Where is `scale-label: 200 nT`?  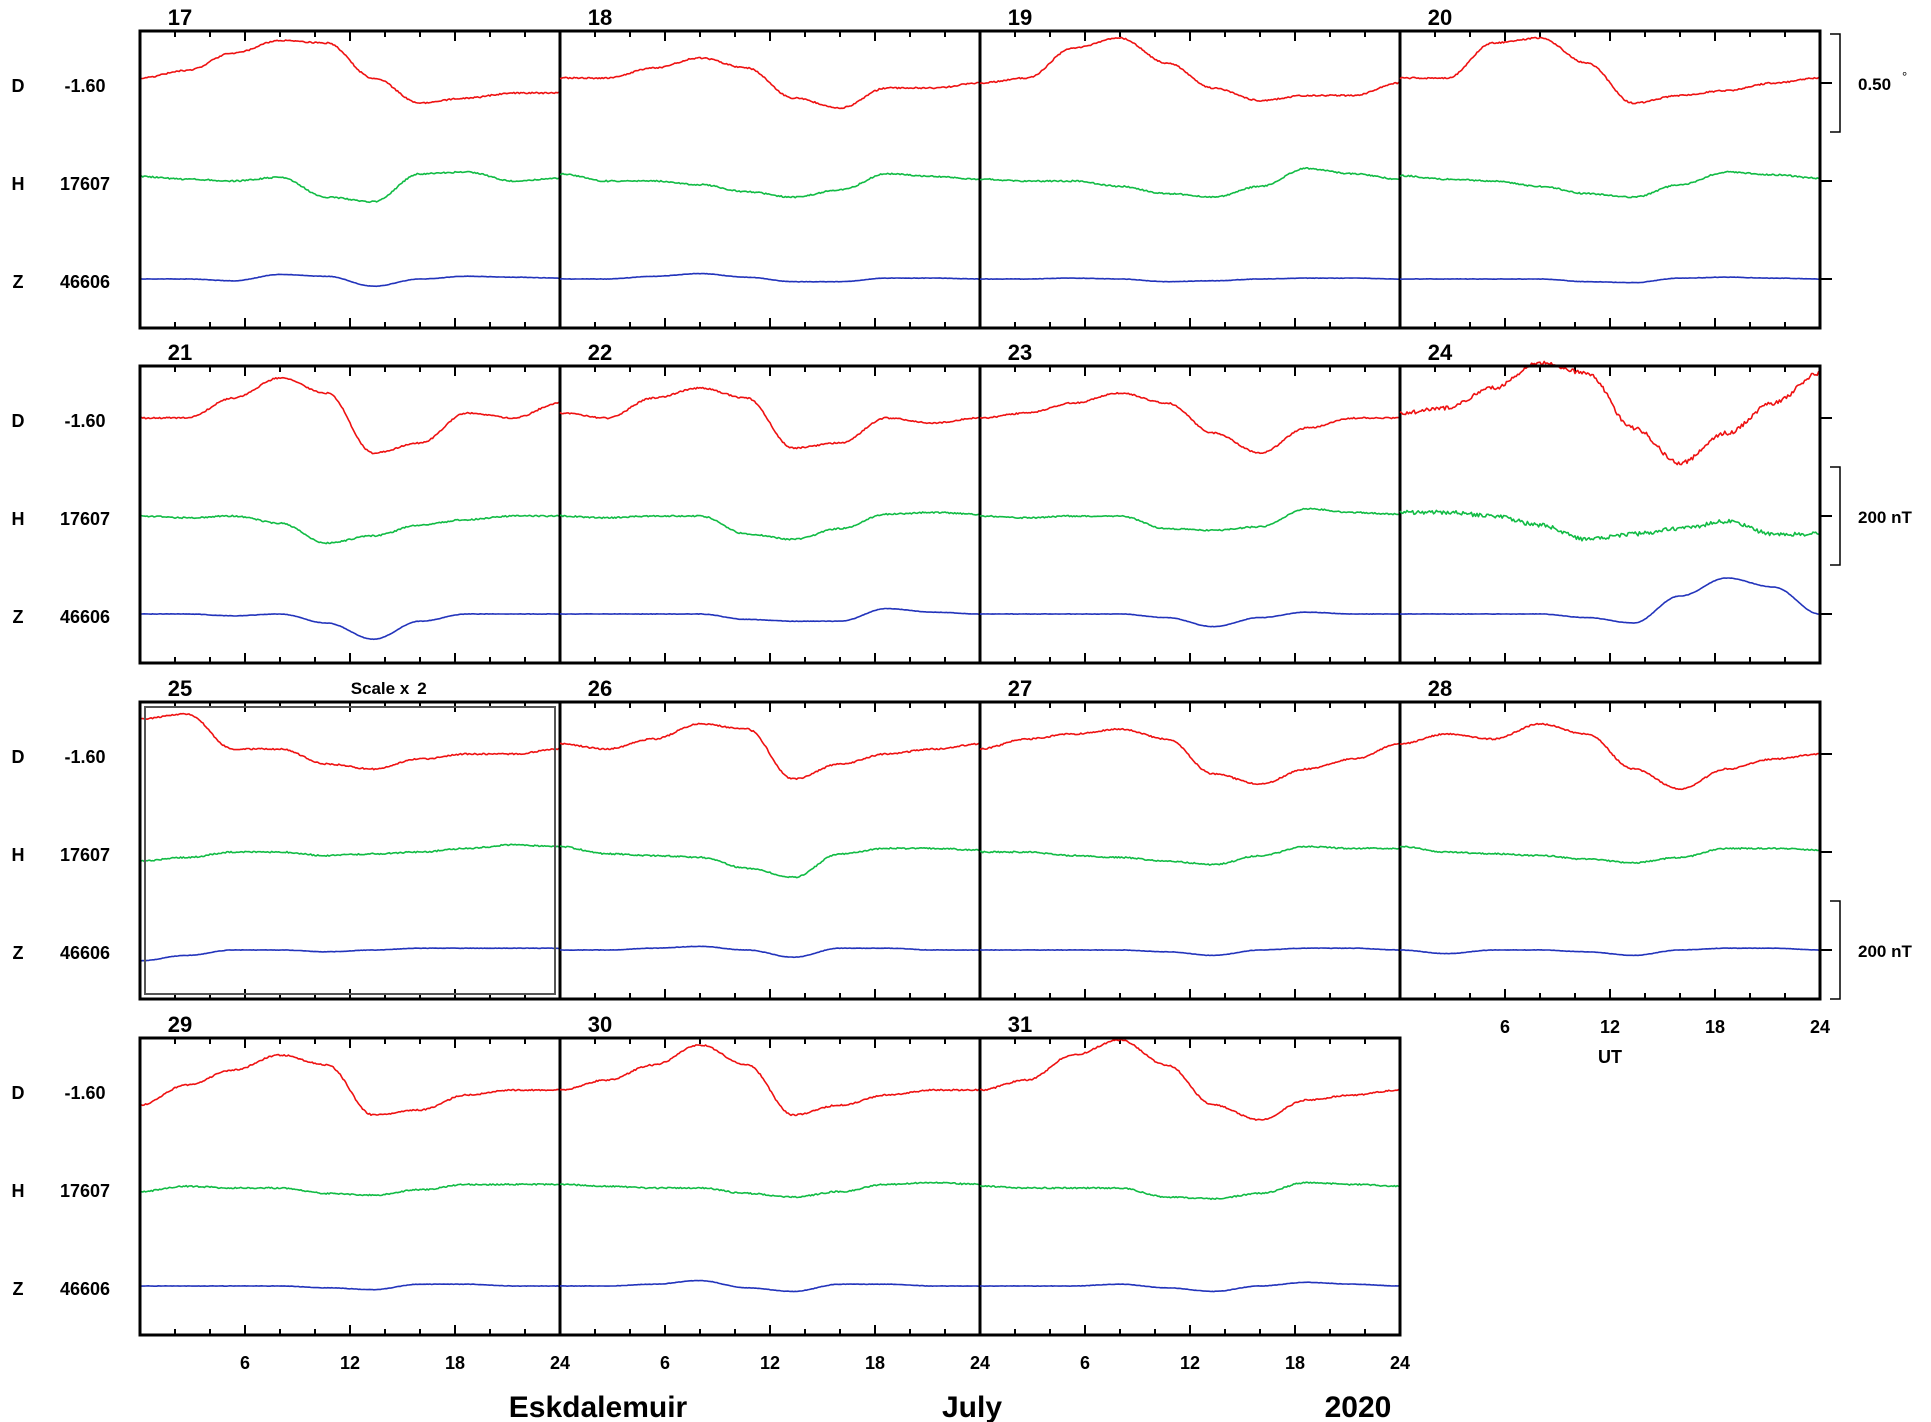
scale-label: 200 nT is located at coordinates (1885, 517).